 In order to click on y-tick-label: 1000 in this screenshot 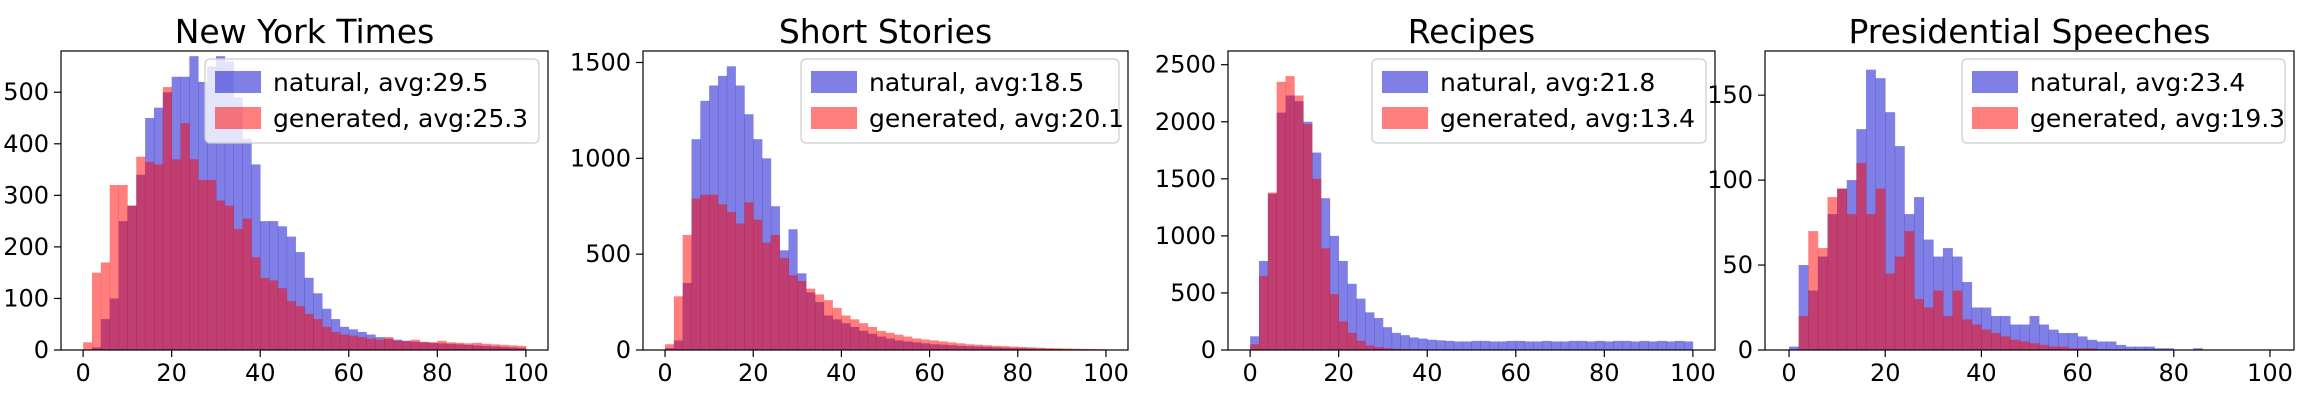, I will do `click(1185, 236)`.